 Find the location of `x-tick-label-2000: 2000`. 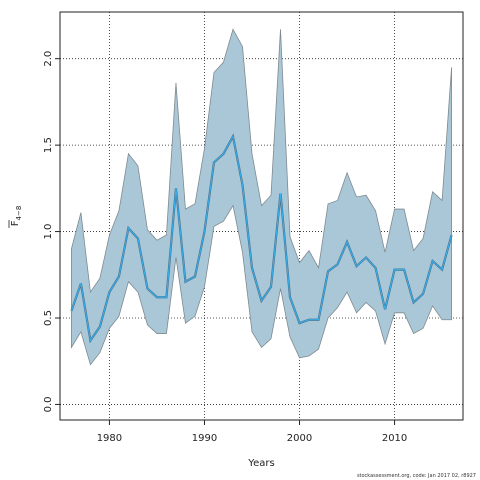

x-tick-label-2000: 2000 is located at coordinates (299, 438).